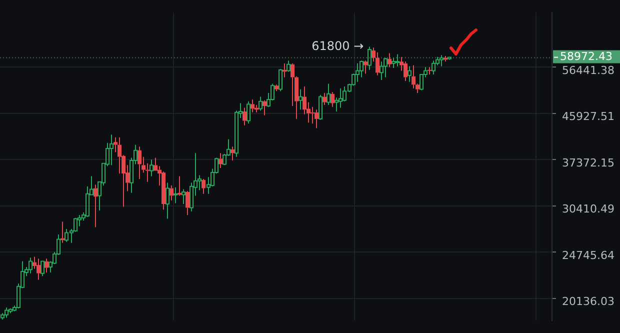 The height and width of the screenshot is (333, 620). Describe the element at coordinates (588, 255) in the screenshot. I see `y-tick-label: 24745.64` at that location.